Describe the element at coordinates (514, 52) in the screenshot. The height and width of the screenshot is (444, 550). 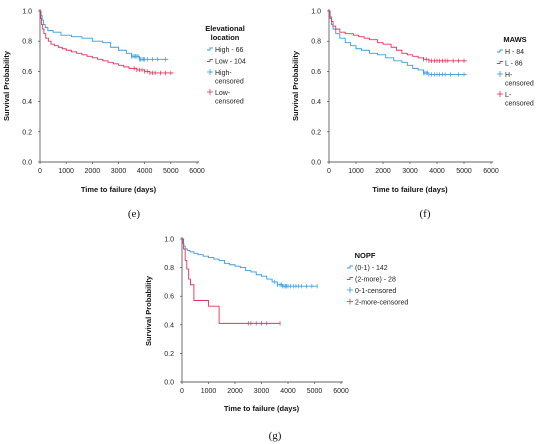
I see `legend-item-label: H - 84` at that location.